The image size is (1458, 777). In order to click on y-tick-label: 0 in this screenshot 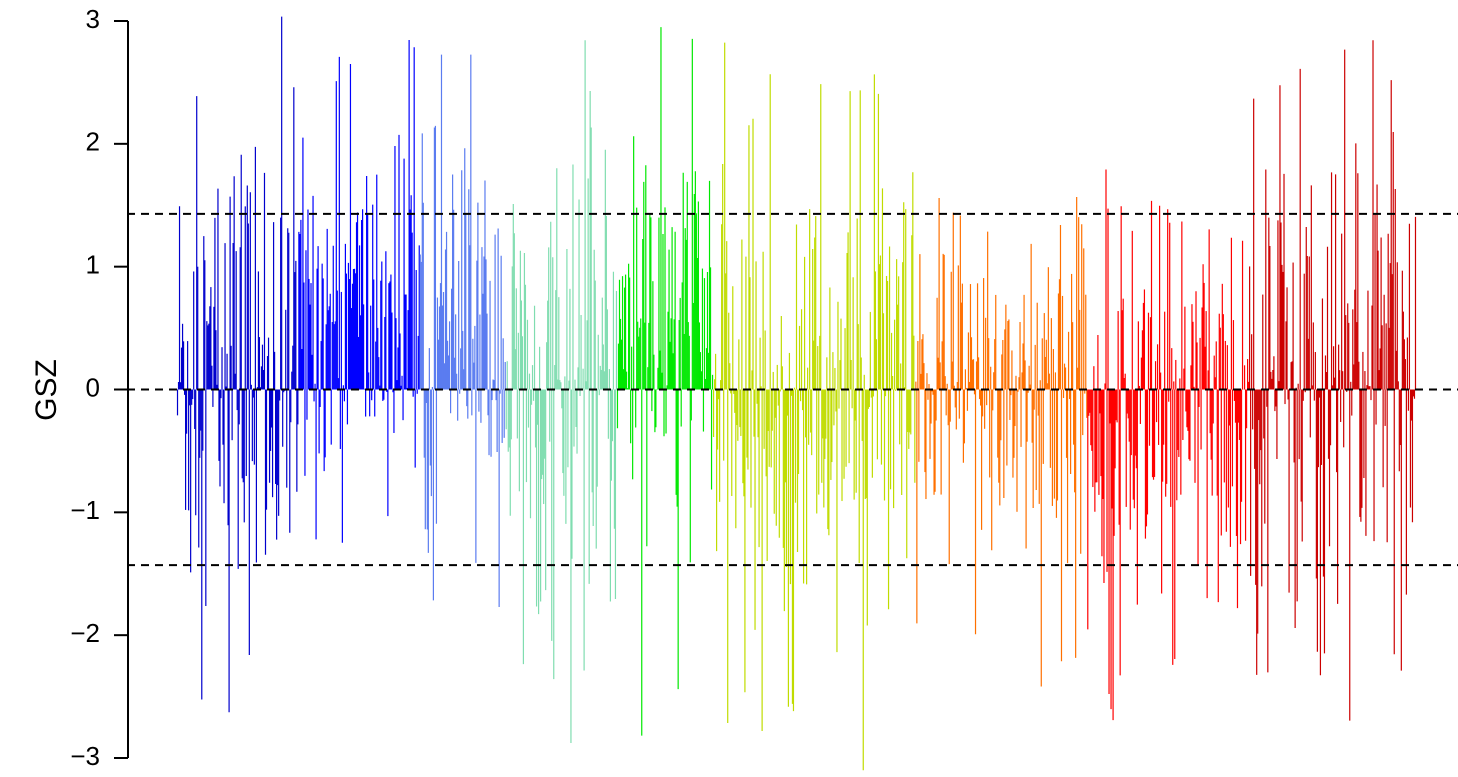, I will do `click(93, 387)`.